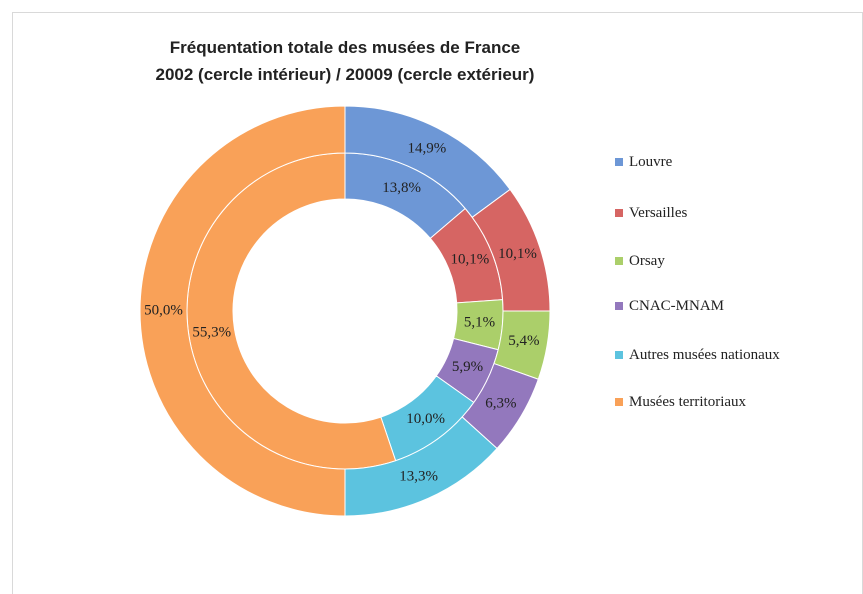 This screenshot has height=594, width=863. What do you see at coordinates (500, 403) in the screenshot?
I see `data-label: 6,3%` at bounding box center [500, 403].